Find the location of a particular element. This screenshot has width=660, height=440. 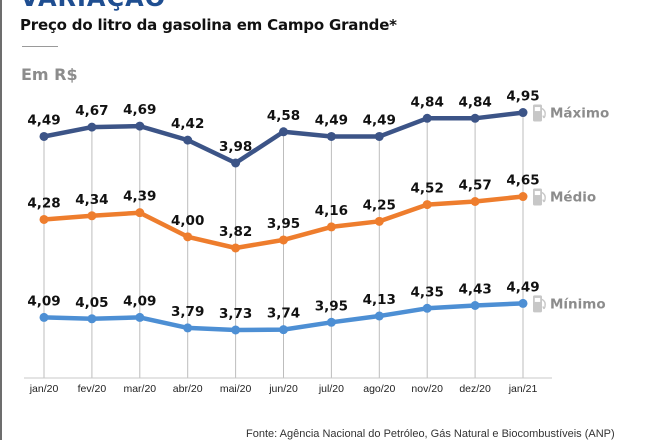

data-label: 4,57 is located at coordinates (474, 186).